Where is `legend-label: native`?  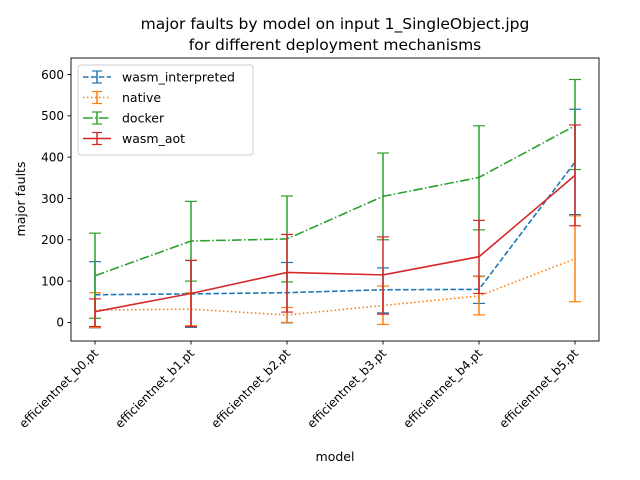 legend-label: native is located at coordinates (141, 97).